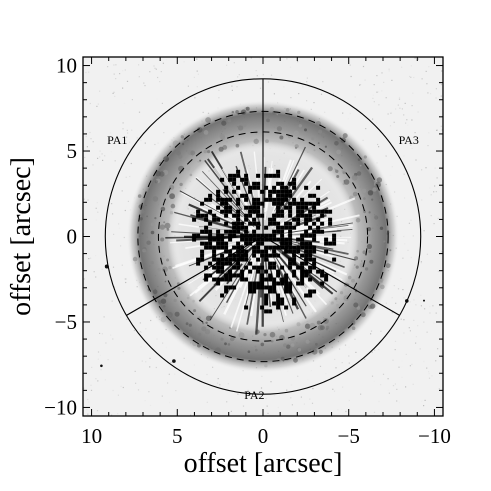 Image resolution: width=491 pixels, height=491 pixels. What do you see at coordinates (263, 436) in the screenshot?
I see `x-tick-label: 0` at bounding box center [263, 436].